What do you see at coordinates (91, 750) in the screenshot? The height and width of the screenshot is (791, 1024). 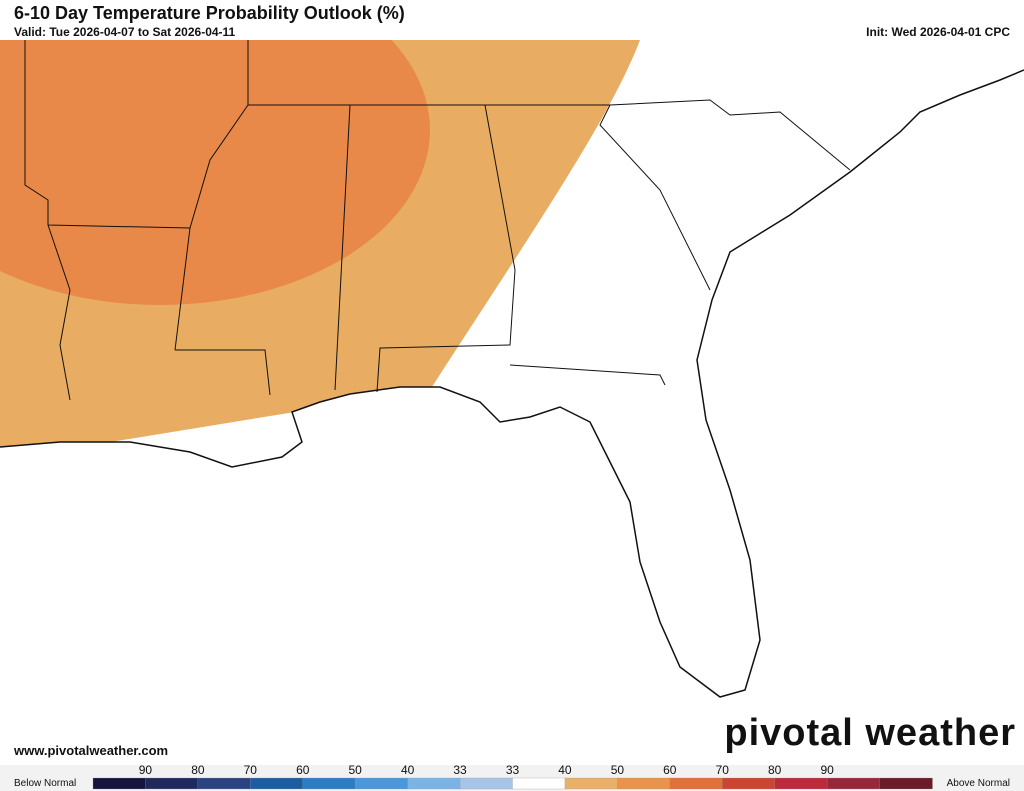 I see `website: www.pivotalweather.com` at bounding box center [91, 750].